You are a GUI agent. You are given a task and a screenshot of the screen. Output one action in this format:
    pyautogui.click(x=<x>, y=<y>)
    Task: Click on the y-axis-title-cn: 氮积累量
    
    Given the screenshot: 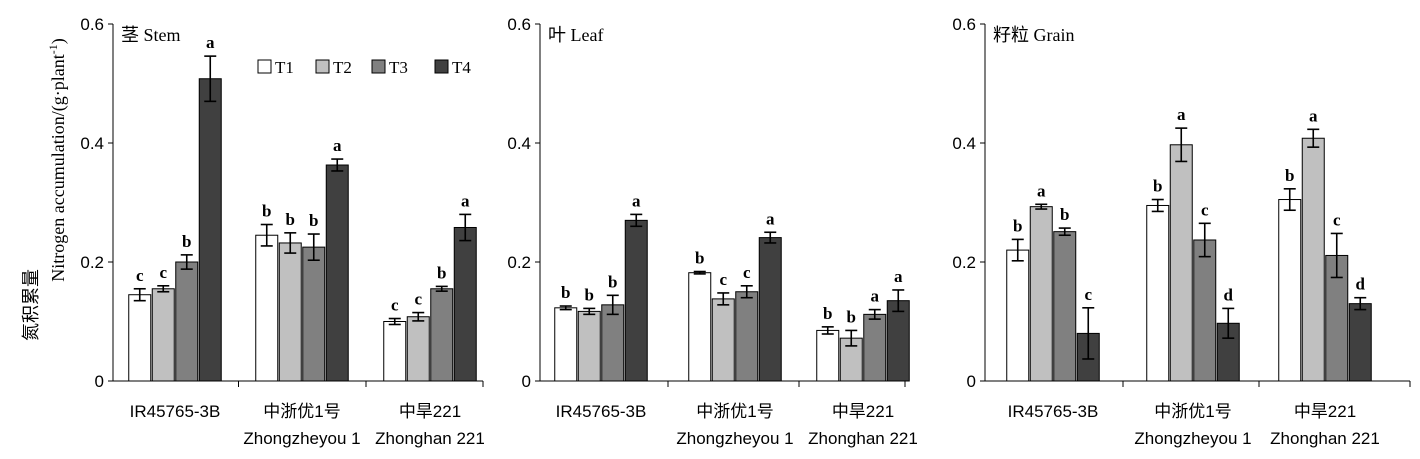 What is the action you would take?
    pyautogui.click(x=31, y=305)
    